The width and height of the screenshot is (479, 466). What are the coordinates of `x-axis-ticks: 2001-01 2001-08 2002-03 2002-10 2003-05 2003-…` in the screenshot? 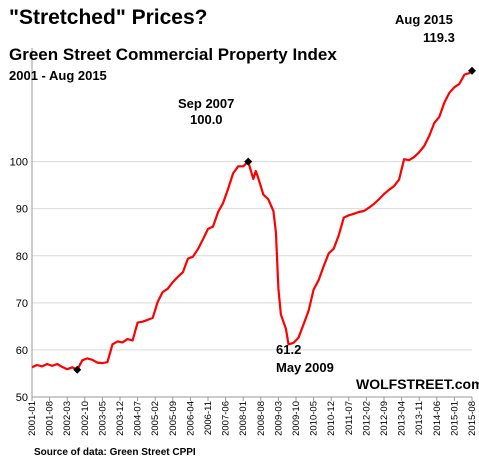 It's located at (252, 416).